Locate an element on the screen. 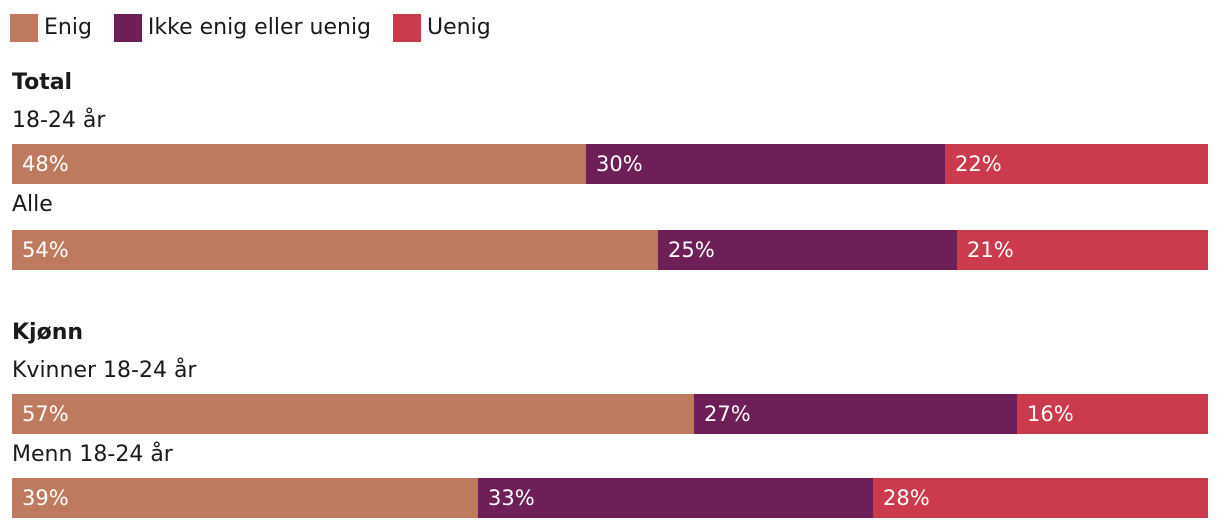 Image resolution: width=1220 pixels, height=530 pixels. data-label: 33% is located at coordinates (511, 498).